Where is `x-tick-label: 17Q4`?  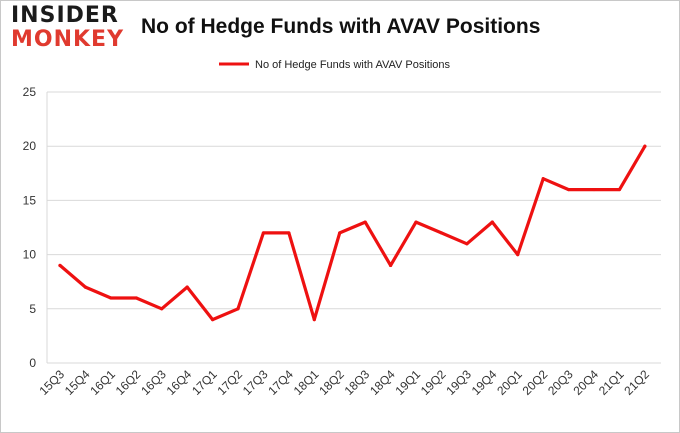
x-tick-label: 17Q4 is located at coordinates (280, 382).